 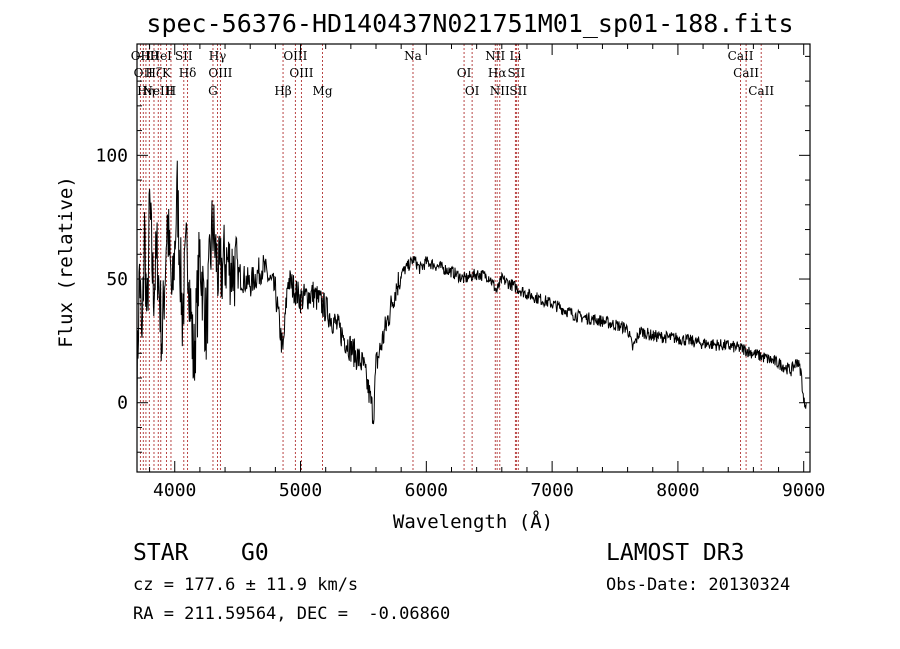 I want to click on spectral-line-label: Hβ, so click(x=282, y=91).